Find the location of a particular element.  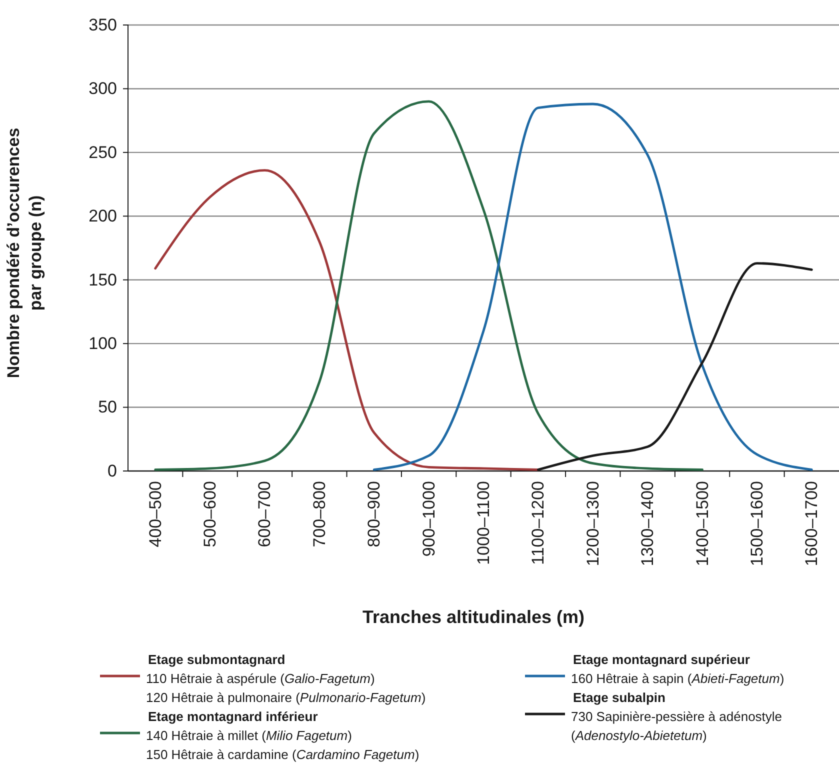

legend-label: Etage montagnard supérieur 160 Hêtraie à sapin (Abieti-Fagetum) is located at coordinates (677, 669).